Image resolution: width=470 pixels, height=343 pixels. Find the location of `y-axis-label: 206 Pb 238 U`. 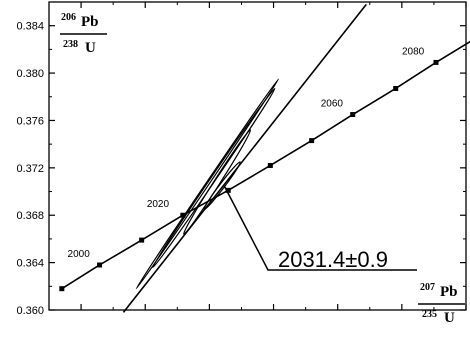

y-axis-label: 206 Pb 238 U is located at coordinates (83, 34).